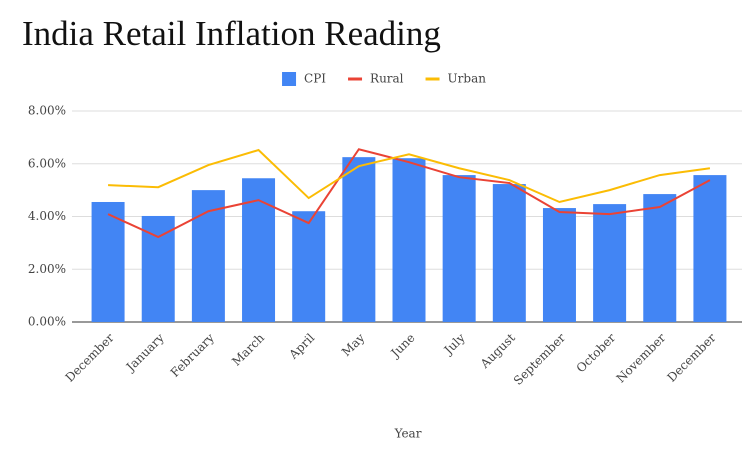  What do you see at coordinates (467, 79) in the screenshot?
I see `legend-label: Urban` at bounding box center [467, 79].